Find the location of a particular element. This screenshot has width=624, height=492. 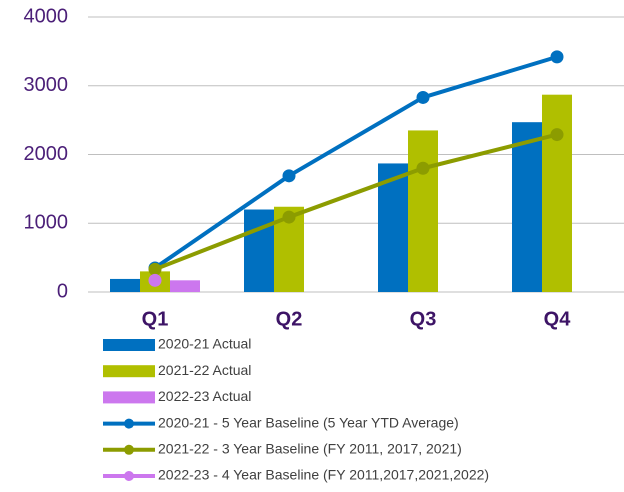

y-tick-label: 3000 is located at coordinates (46, 85).